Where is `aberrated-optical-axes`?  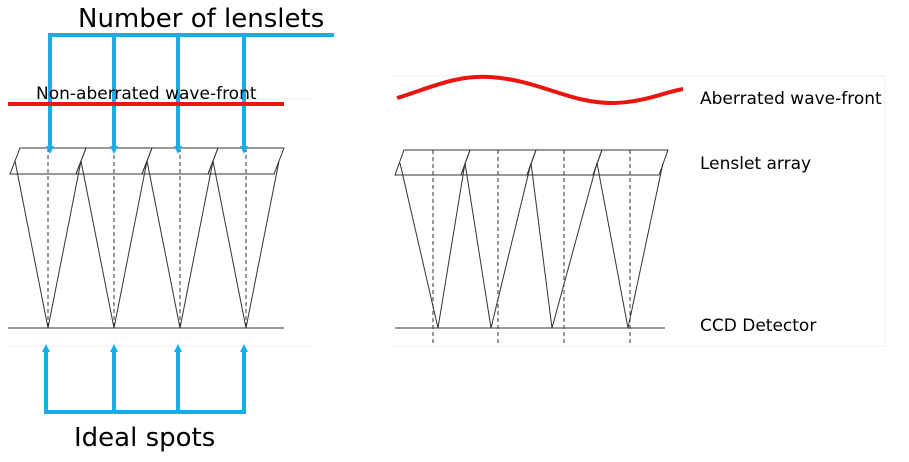
aberrated-optical-axes is located at coordinates (531, 247).